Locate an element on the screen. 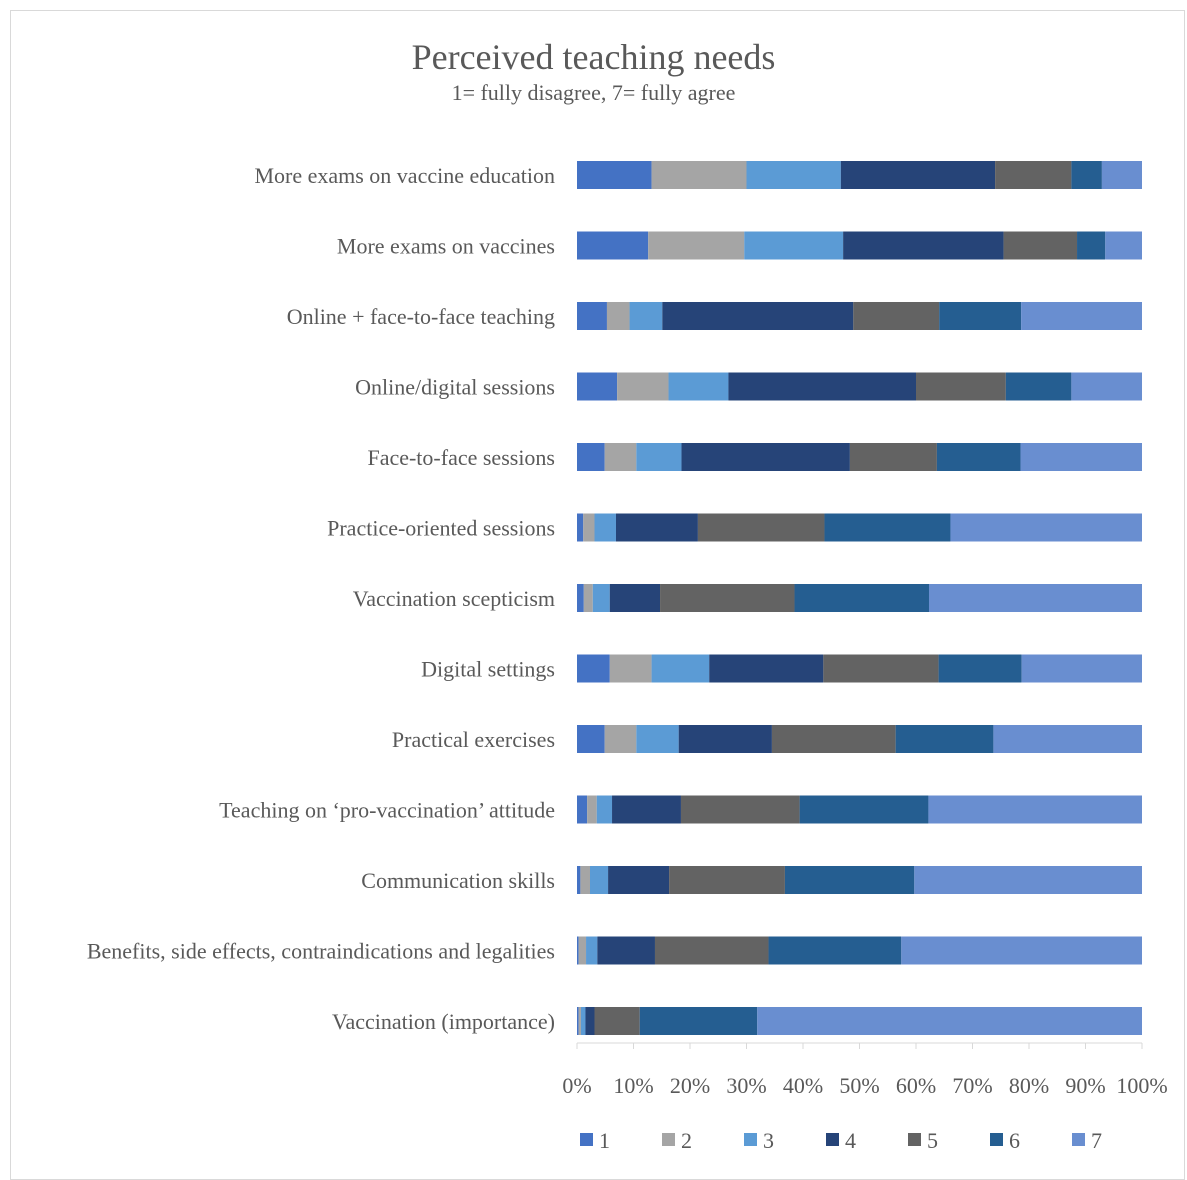 This screenshot has height=1180, width=1187. category-label: More exams on vaccine education is located at coordinates (404, 175).